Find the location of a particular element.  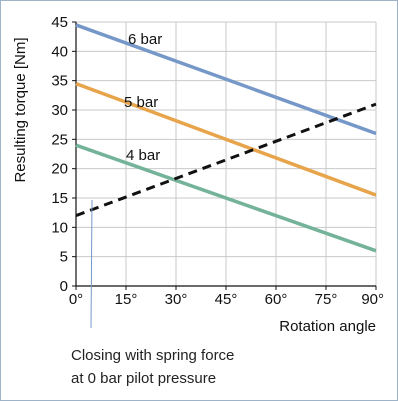

y-tick-label: 40 is located at coordinates (59, 51).